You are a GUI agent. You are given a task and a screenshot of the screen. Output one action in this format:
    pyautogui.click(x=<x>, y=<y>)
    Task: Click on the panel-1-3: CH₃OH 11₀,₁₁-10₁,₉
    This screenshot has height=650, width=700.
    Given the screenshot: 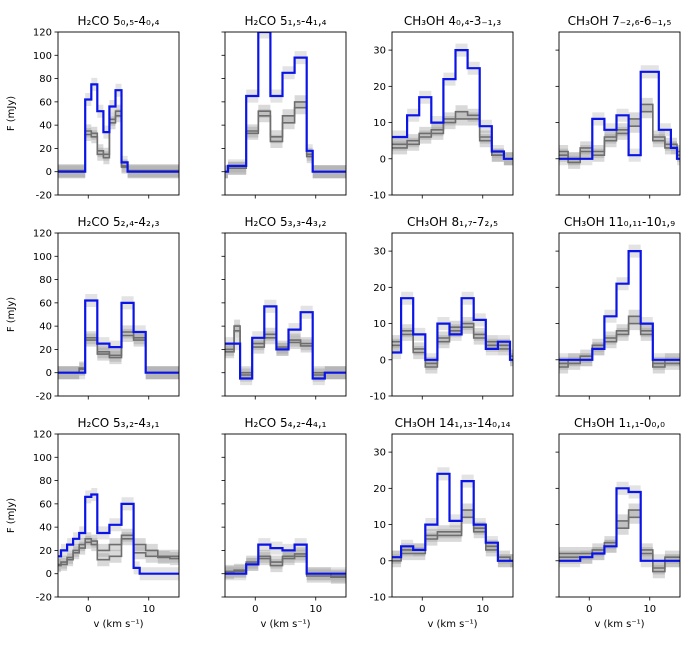 What is the action you would take?
    pyautogui.click(x=618, y=307)
    